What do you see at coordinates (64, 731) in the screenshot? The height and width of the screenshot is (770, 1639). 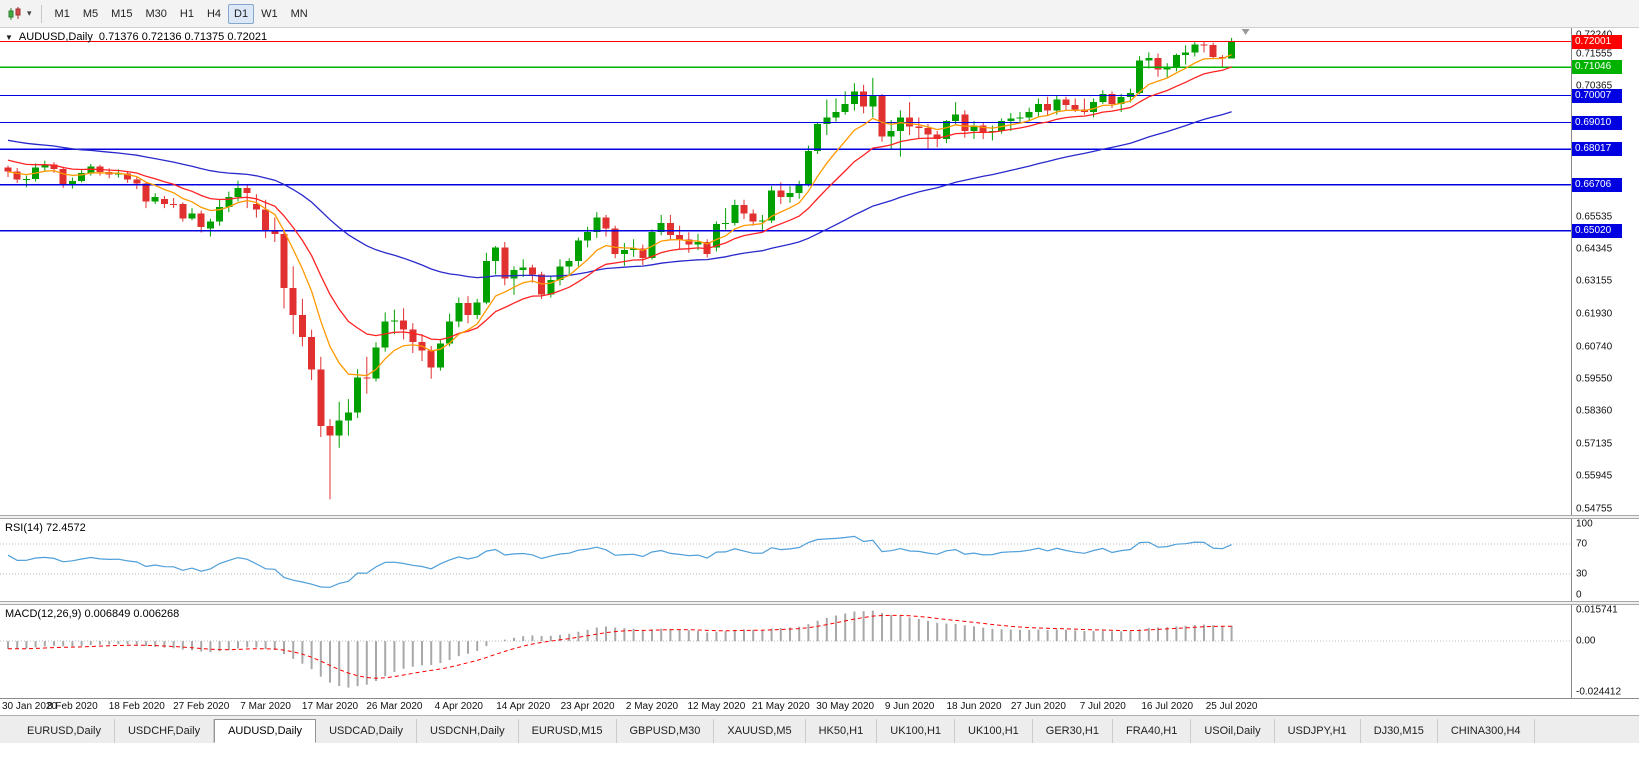 I see `chart-tab-eurusd-daily: EURUSD,Daily` at bounding box center [64, 731].